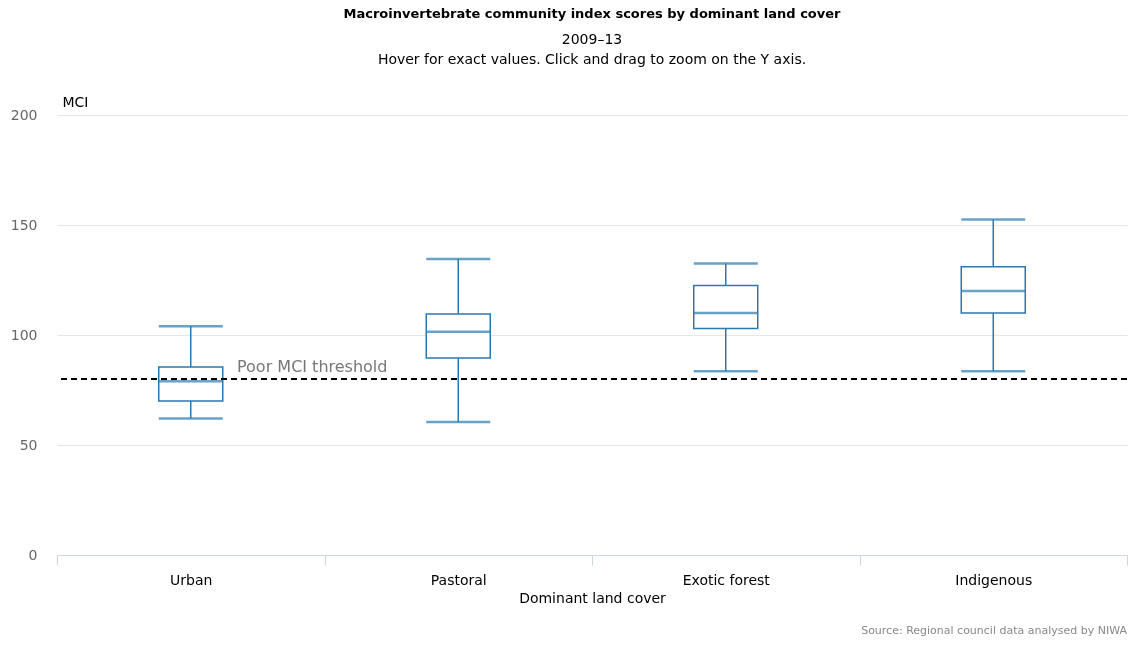 The height and width of the screenshot is (654, 1141). What do you see at coordinates (994, 630) in the screenshot?
I see `source-note: Source: Regional council data analysed by NIWA` at bounding box center [994, 630].